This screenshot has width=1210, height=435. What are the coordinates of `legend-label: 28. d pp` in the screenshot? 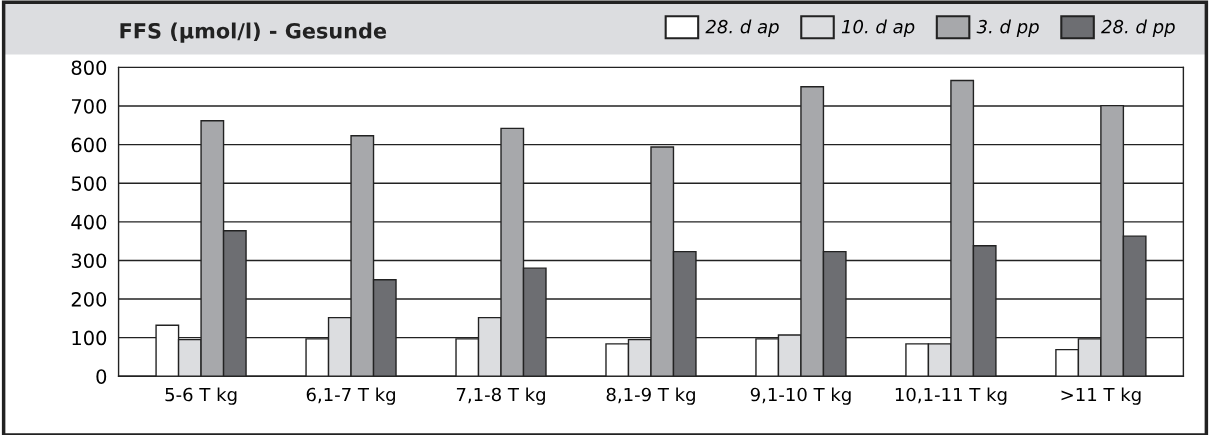 It's located at (1138, 28).